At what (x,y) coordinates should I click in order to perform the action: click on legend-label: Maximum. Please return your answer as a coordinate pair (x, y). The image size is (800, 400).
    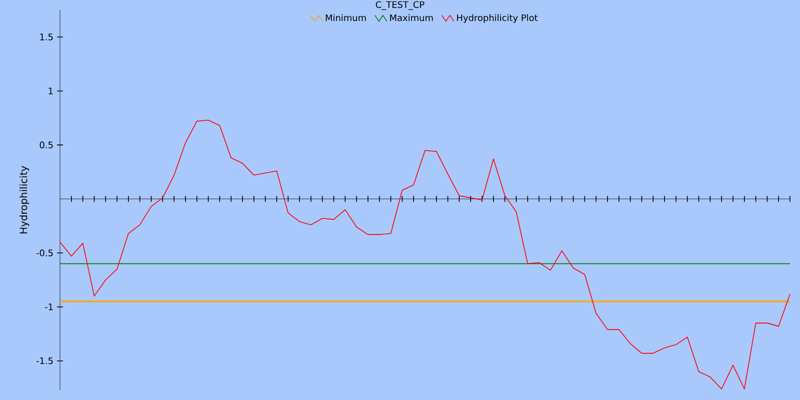
    Looking at the image, I should click on (411, 18).